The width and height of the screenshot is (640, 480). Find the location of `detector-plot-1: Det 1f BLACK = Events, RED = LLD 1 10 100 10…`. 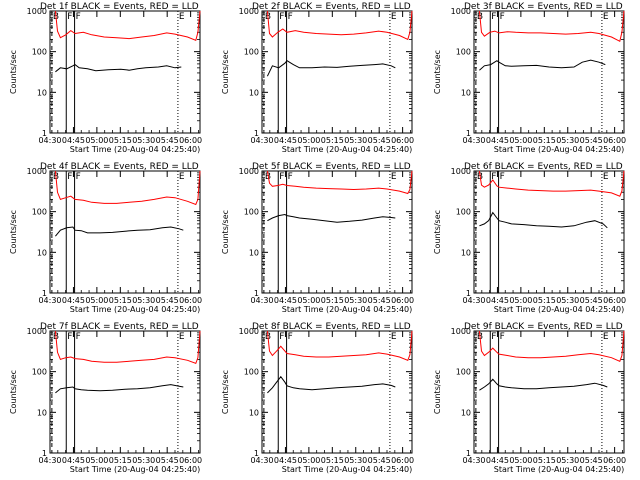

detector-plot-1: Det 1f BLACK = Events, RED = LLD 1 10 100 10… is located at coordinates (105, 78).